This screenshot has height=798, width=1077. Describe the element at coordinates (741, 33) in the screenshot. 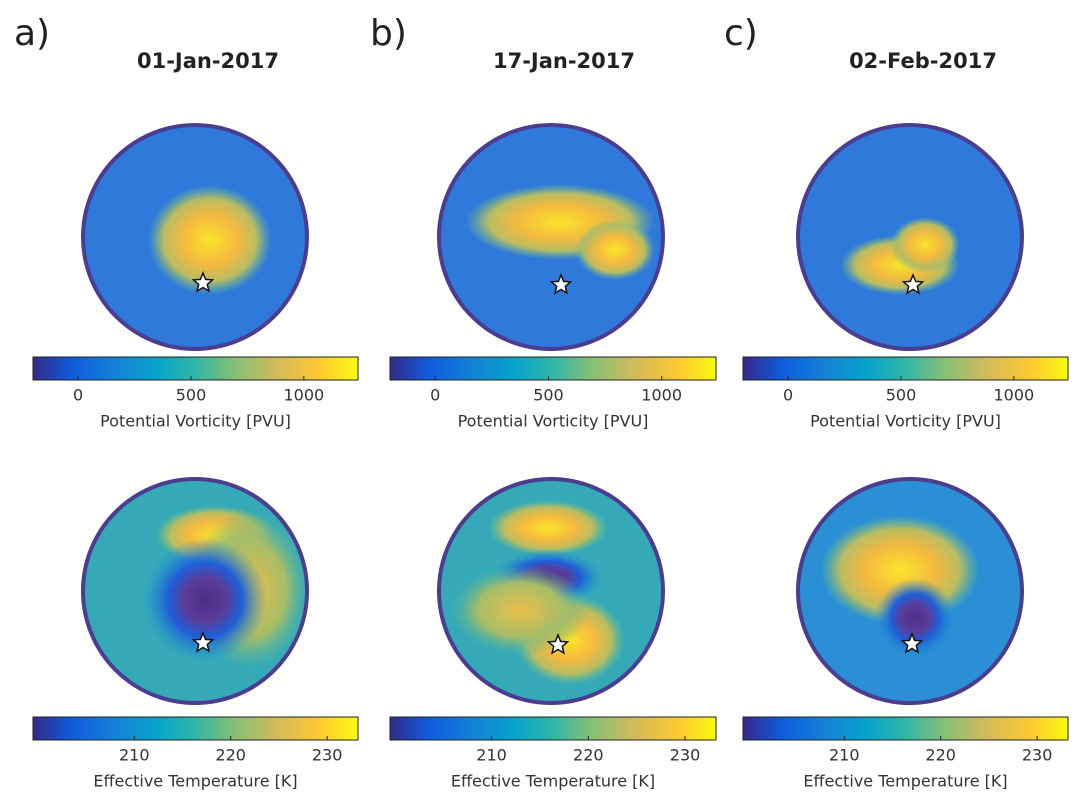

I see `panel-label: c)` at that location.